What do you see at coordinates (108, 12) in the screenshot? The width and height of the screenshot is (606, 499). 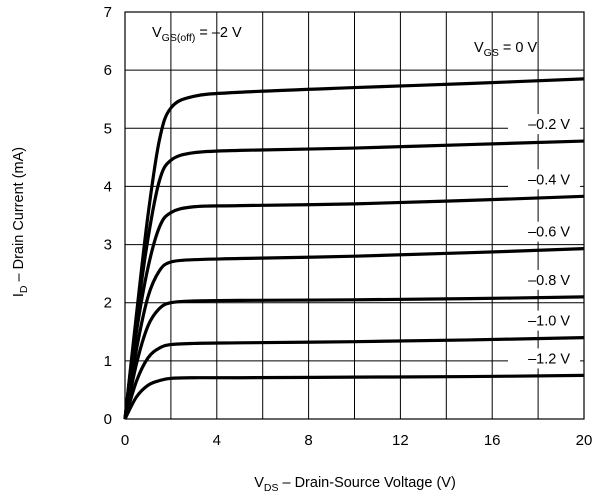 I see `y-tick-label: 7` at bounding box center [108, 12].